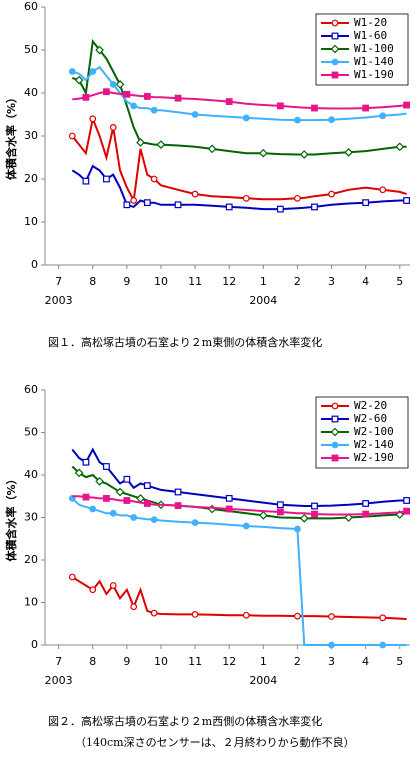  What do you see at coordinates (374, 61) in the screenshot?
I see `legend-label: W1-140` at bounding box center [374, 61].